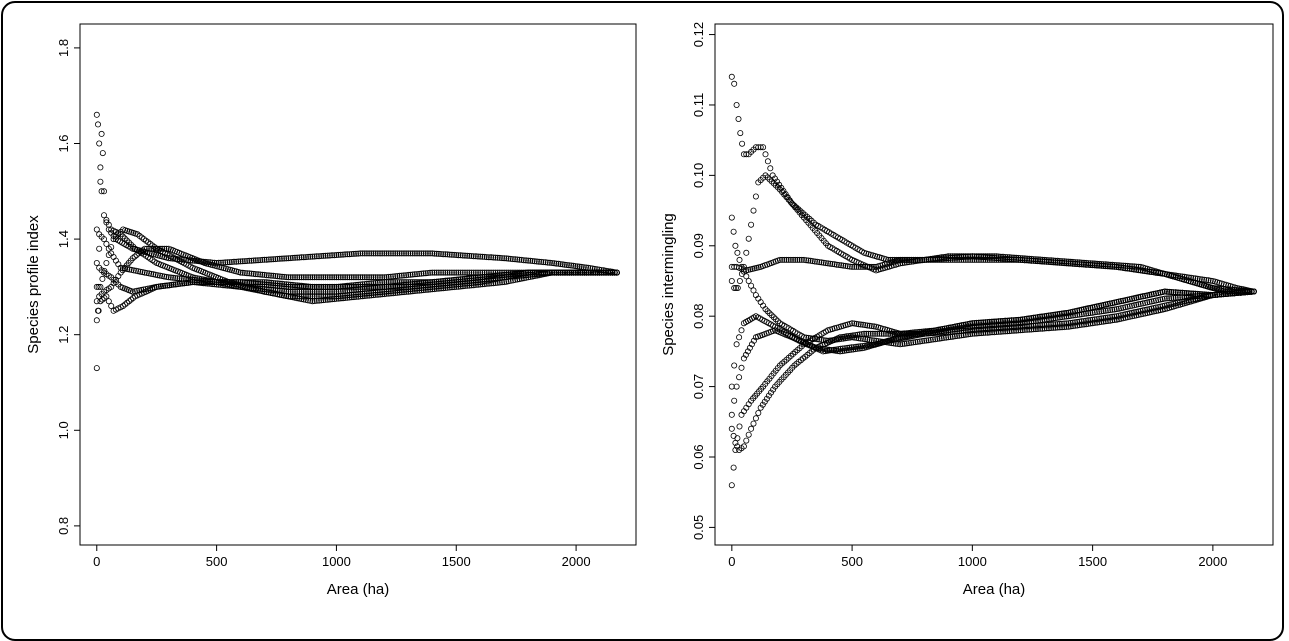  Describe the element at coordinates (63, 143) in the screenshot. I see `y-tick-label: 1.6` at that location.